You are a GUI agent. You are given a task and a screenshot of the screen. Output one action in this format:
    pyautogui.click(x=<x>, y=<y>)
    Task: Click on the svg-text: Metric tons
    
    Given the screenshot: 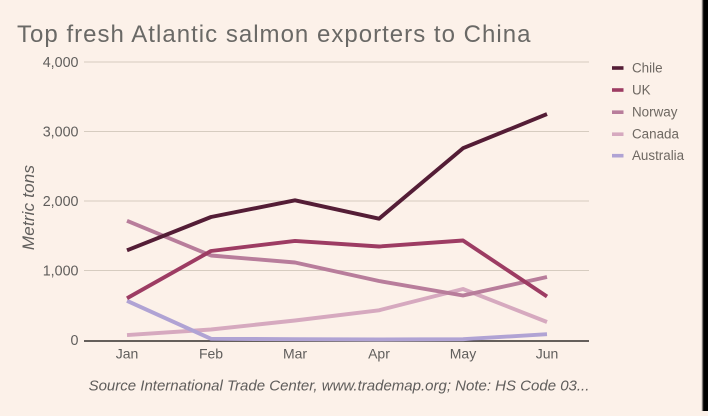 What is the action you would take?
    pyautogui.click(x=28, y=208)
    